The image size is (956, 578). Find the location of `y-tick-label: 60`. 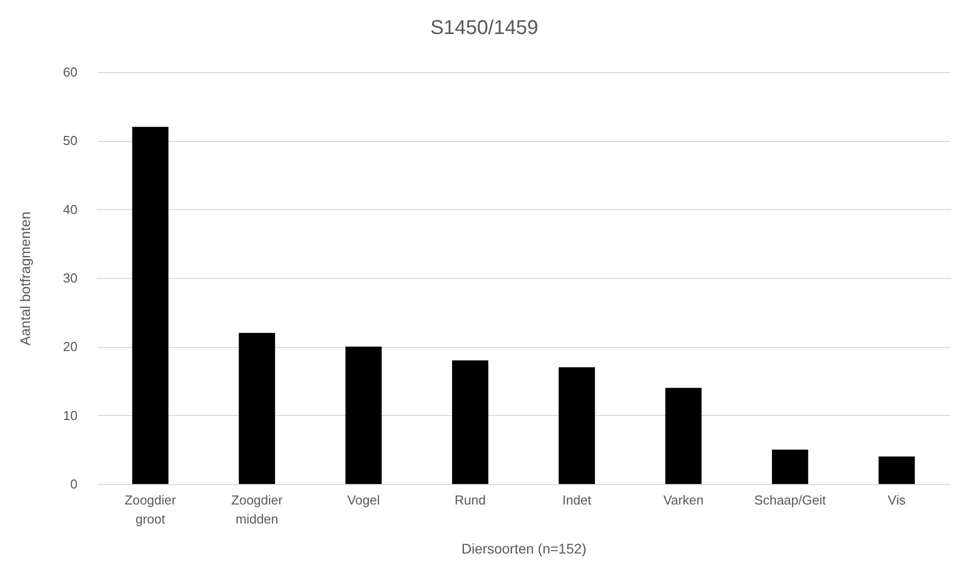

y-tick-label: 60 is located at coordinates (70, 72).